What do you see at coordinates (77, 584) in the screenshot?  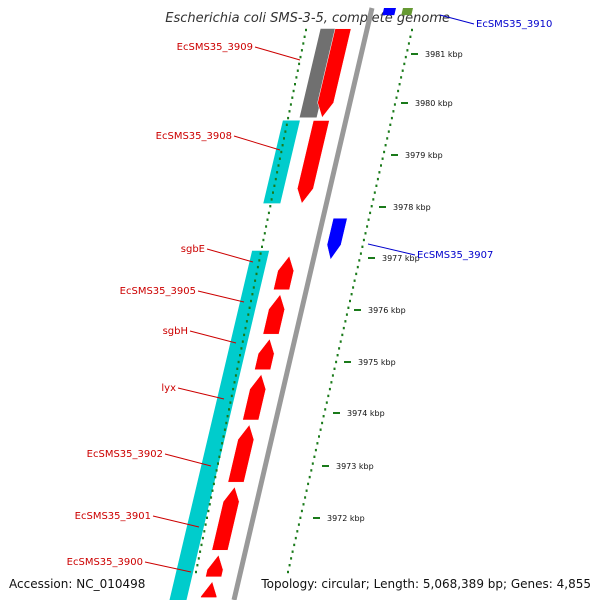 I see `accession-text: Accession: NC_010498` at bounding box center [77, 584].